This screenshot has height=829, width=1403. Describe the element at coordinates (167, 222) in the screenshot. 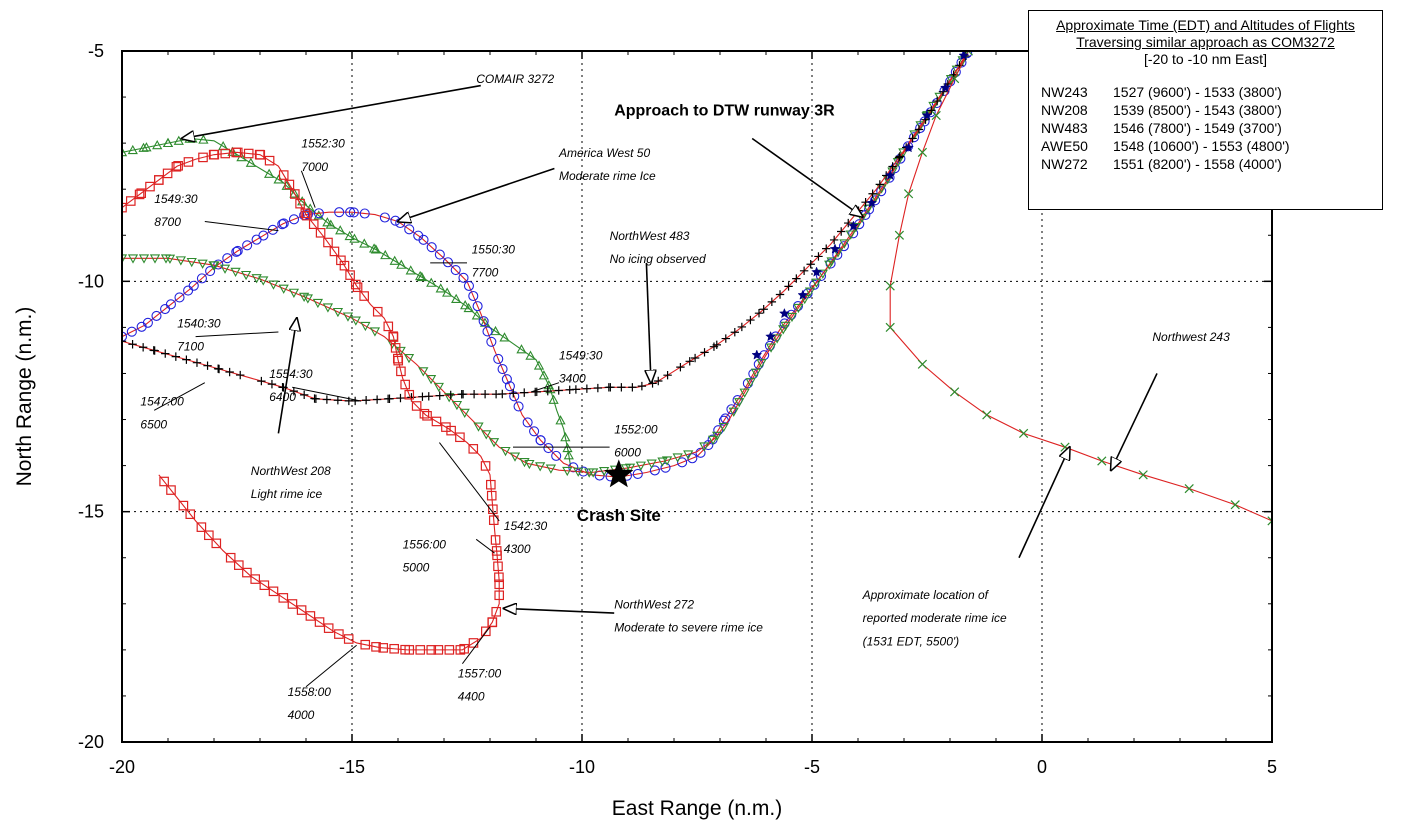

I see `annotation-text: 8700` at that location.